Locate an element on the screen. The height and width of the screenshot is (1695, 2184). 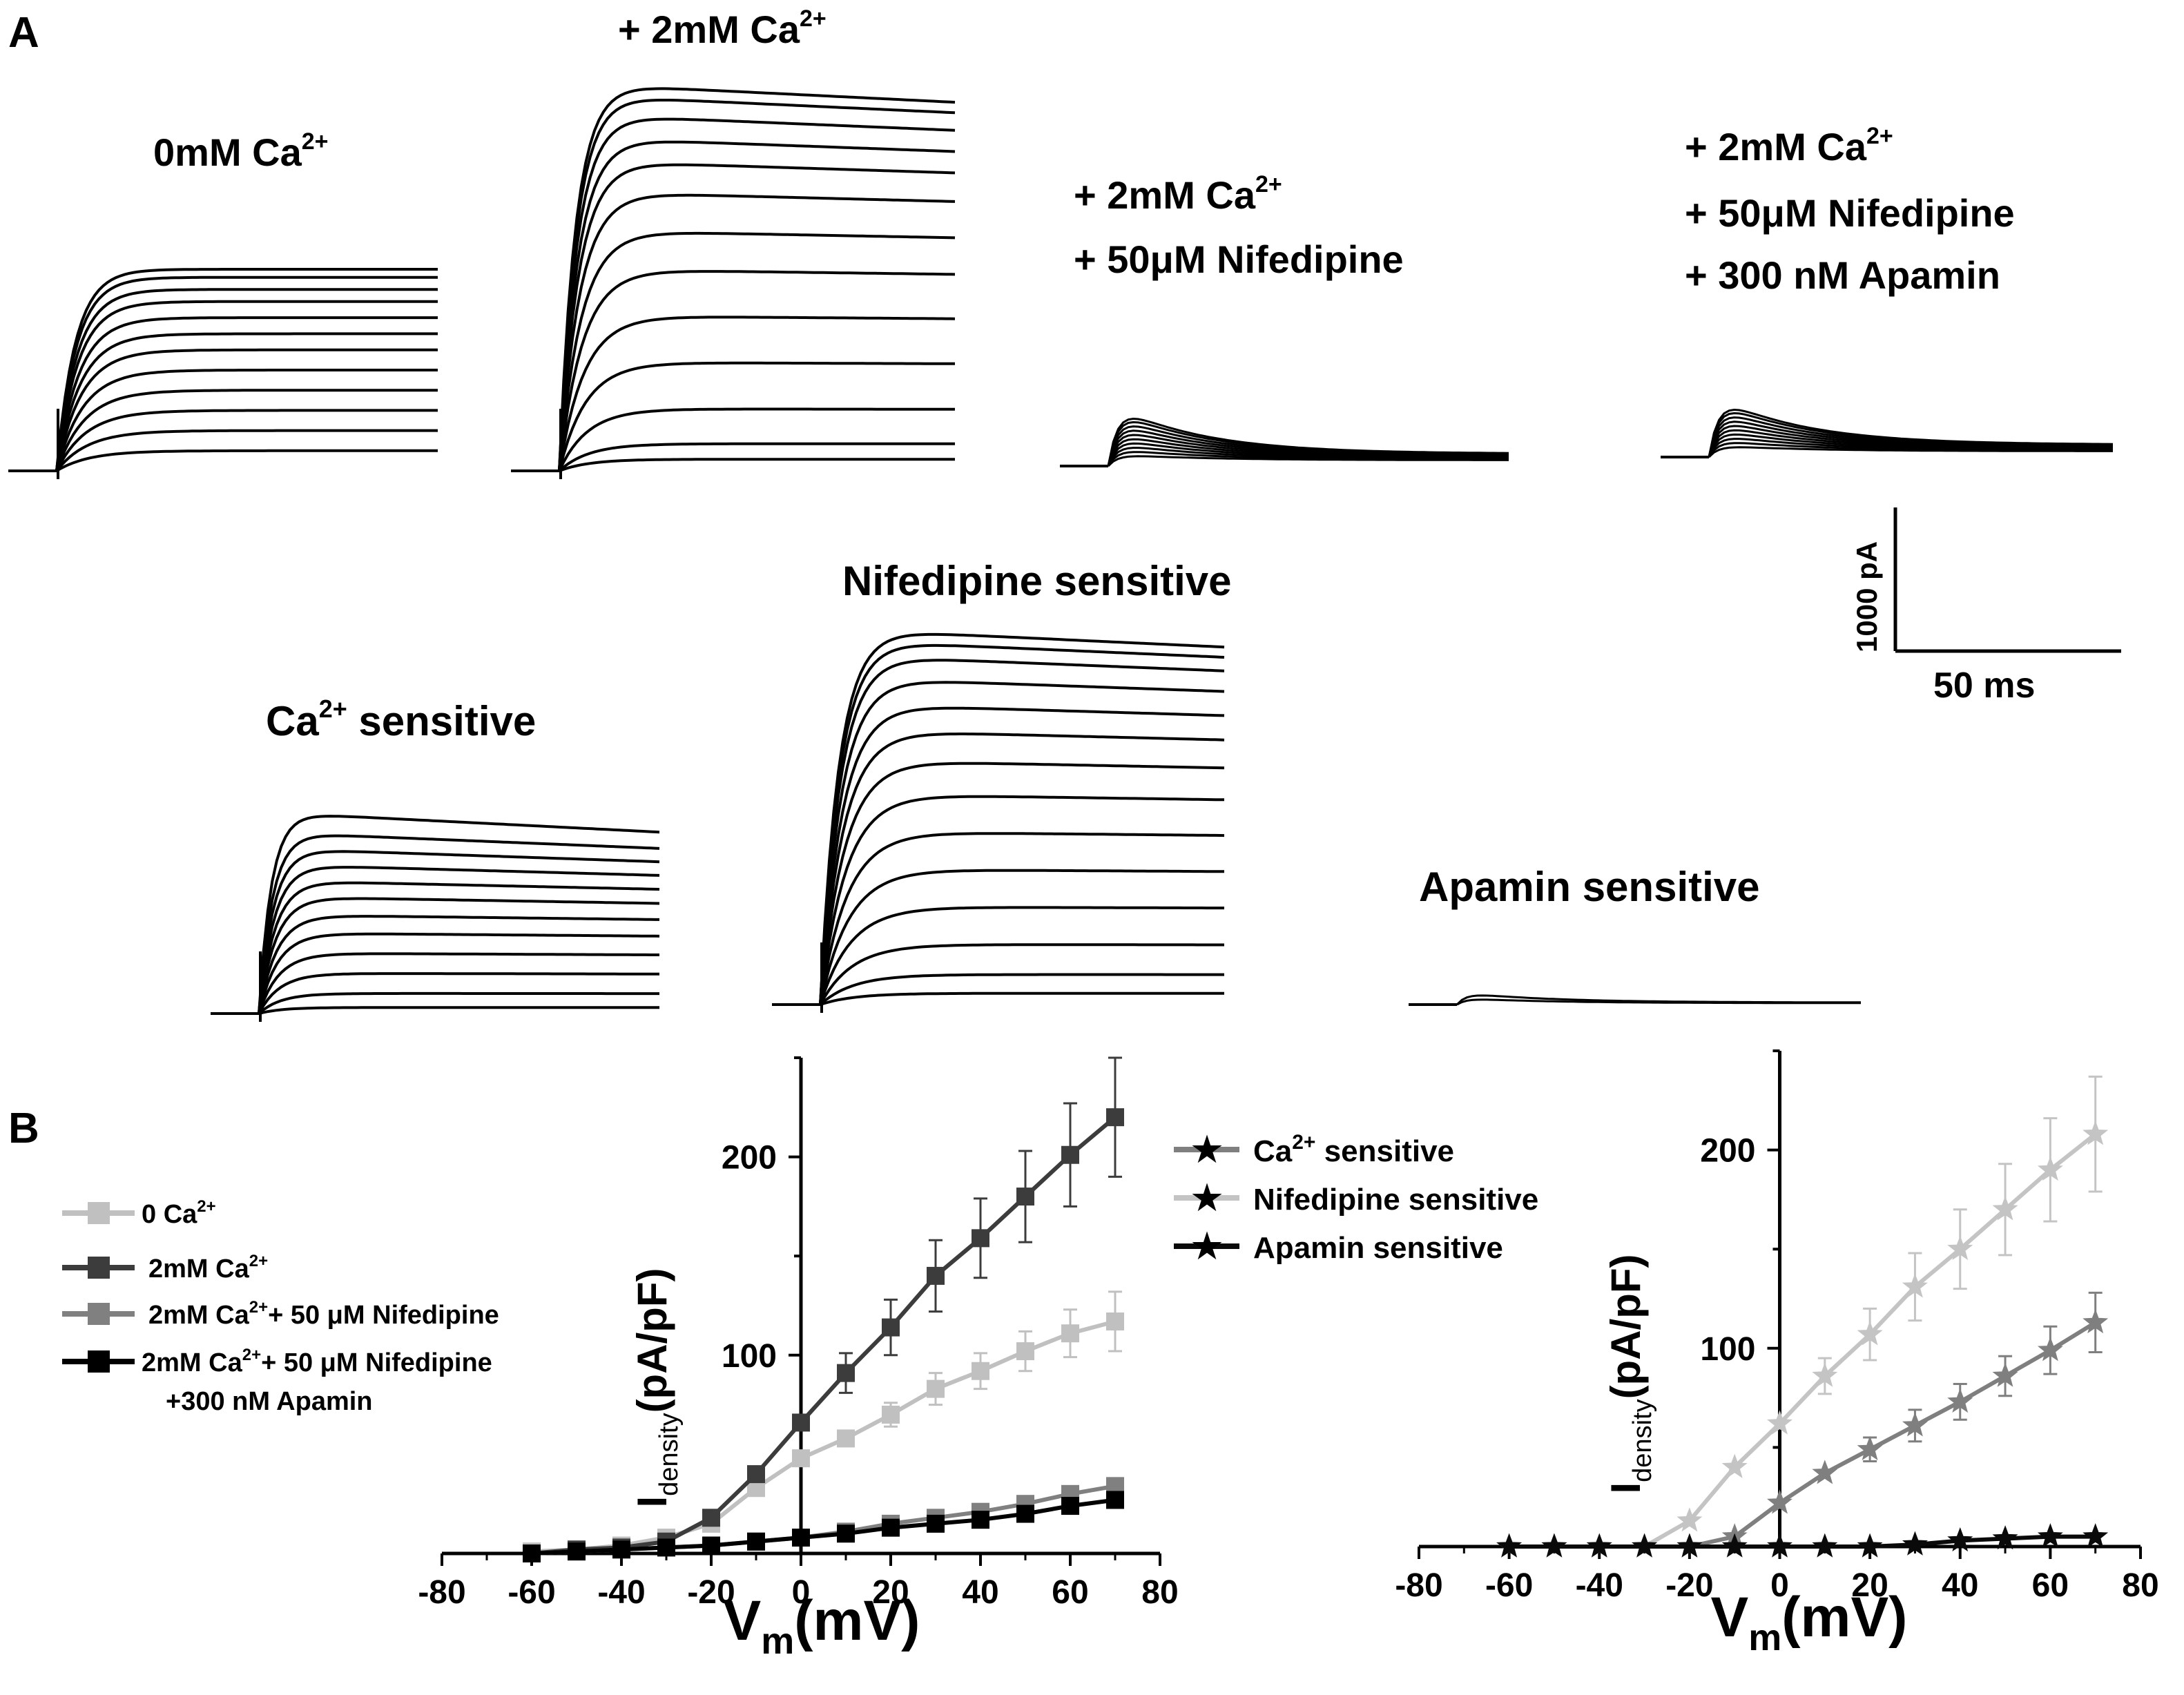
panel-label-b: B is located at coordinates (23, 1128).